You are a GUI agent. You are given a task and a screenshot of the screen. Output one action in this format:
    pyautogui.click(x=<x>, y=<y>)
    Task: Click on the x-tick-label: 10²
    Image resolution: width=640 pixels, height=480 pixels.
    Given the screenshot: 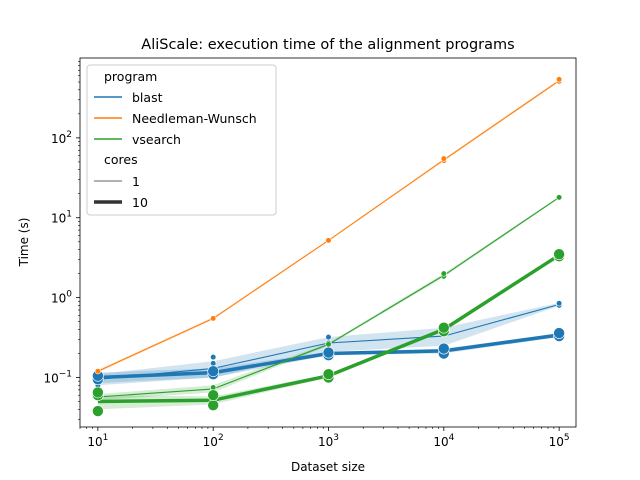 What is the action you would take?
    pyautogui.click(x=213, y=441)
    